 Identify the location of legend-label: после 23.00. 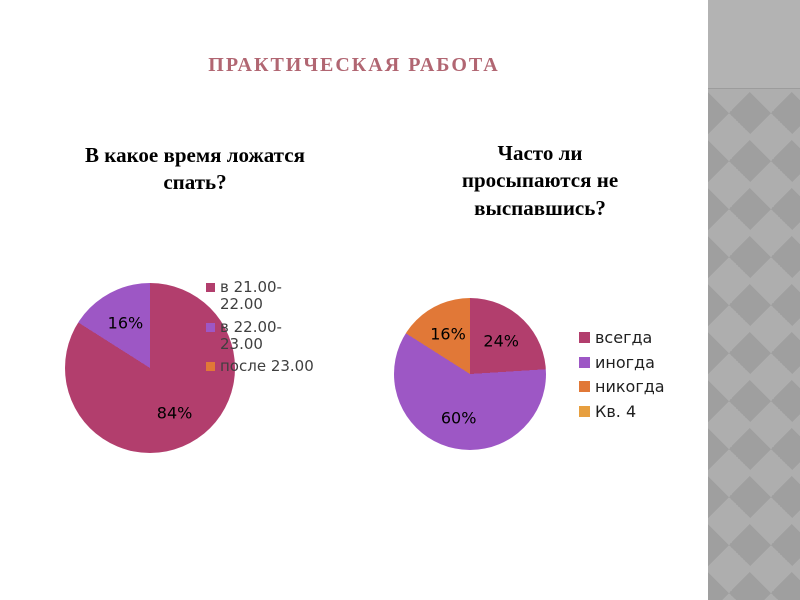
(267, 366).